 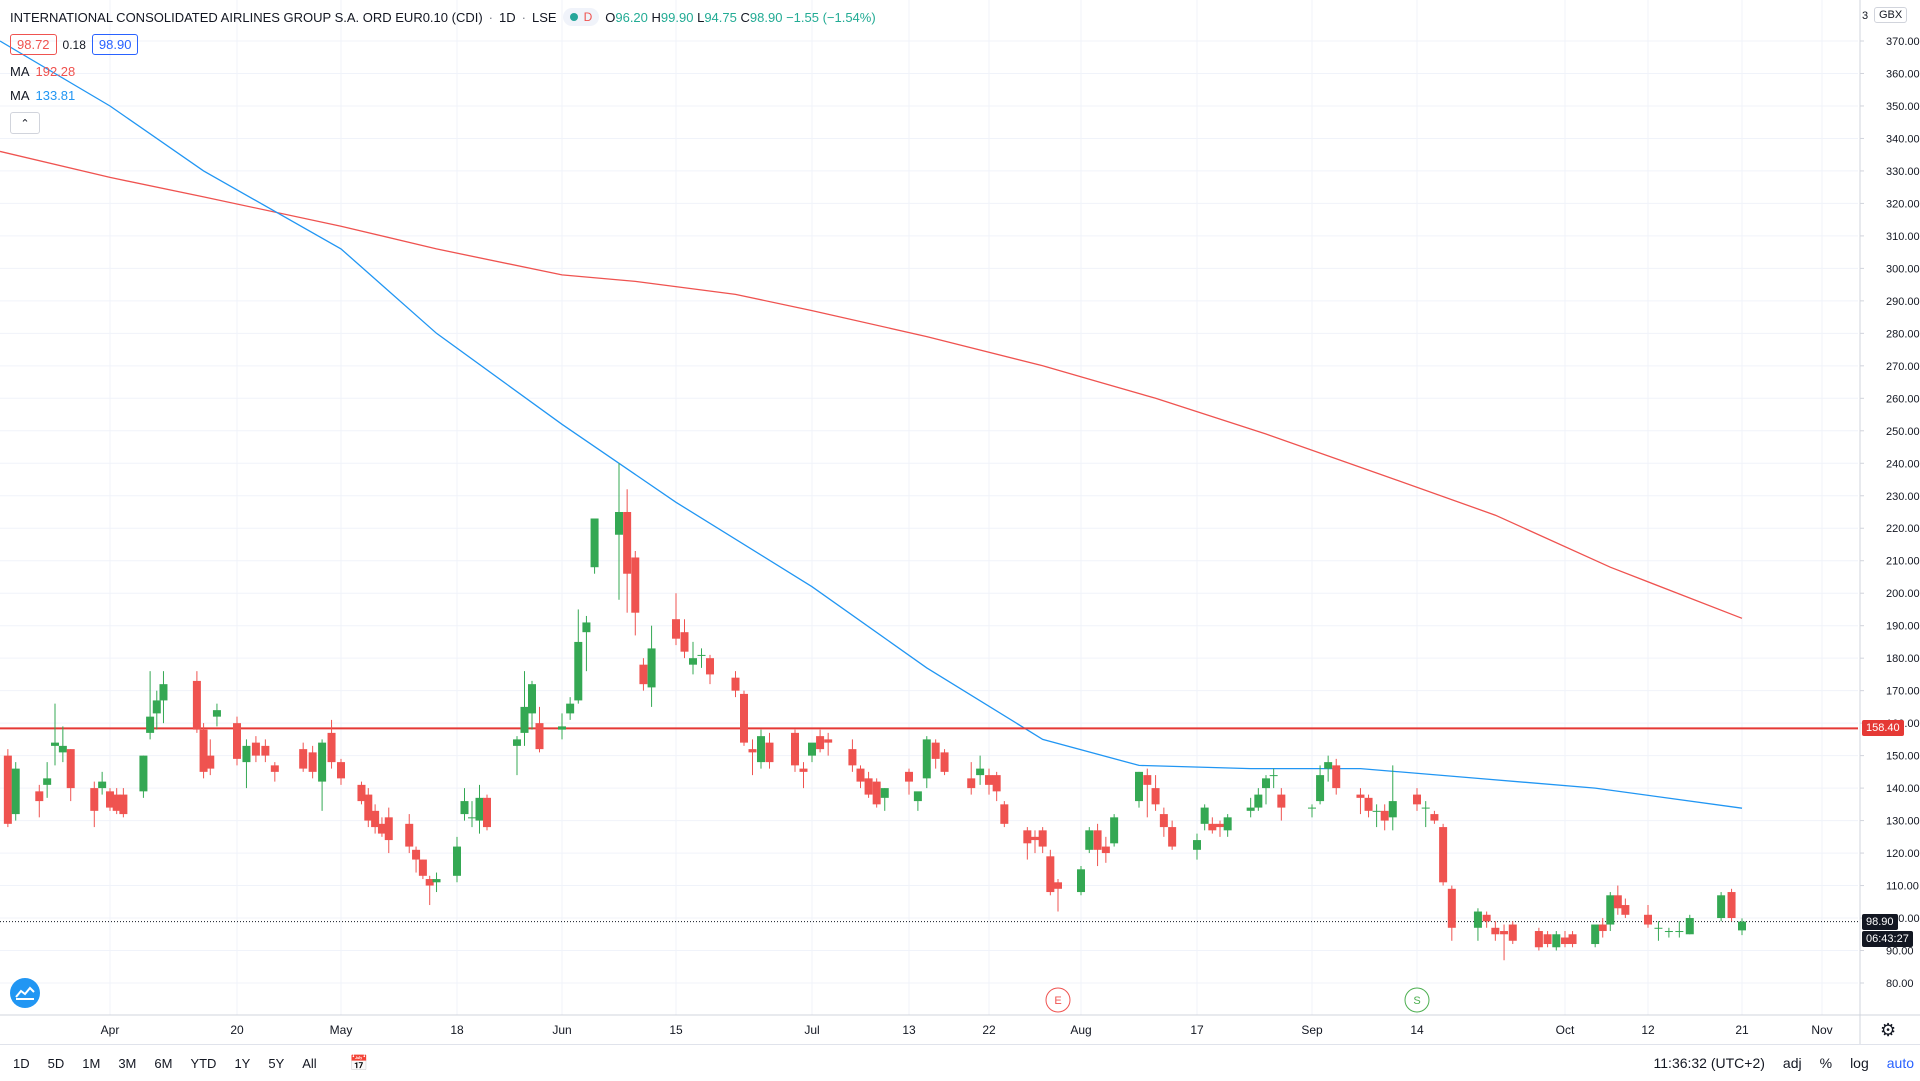 I want to click on ma-fast-legend: MA 133.81, so click(x=43, y=95).